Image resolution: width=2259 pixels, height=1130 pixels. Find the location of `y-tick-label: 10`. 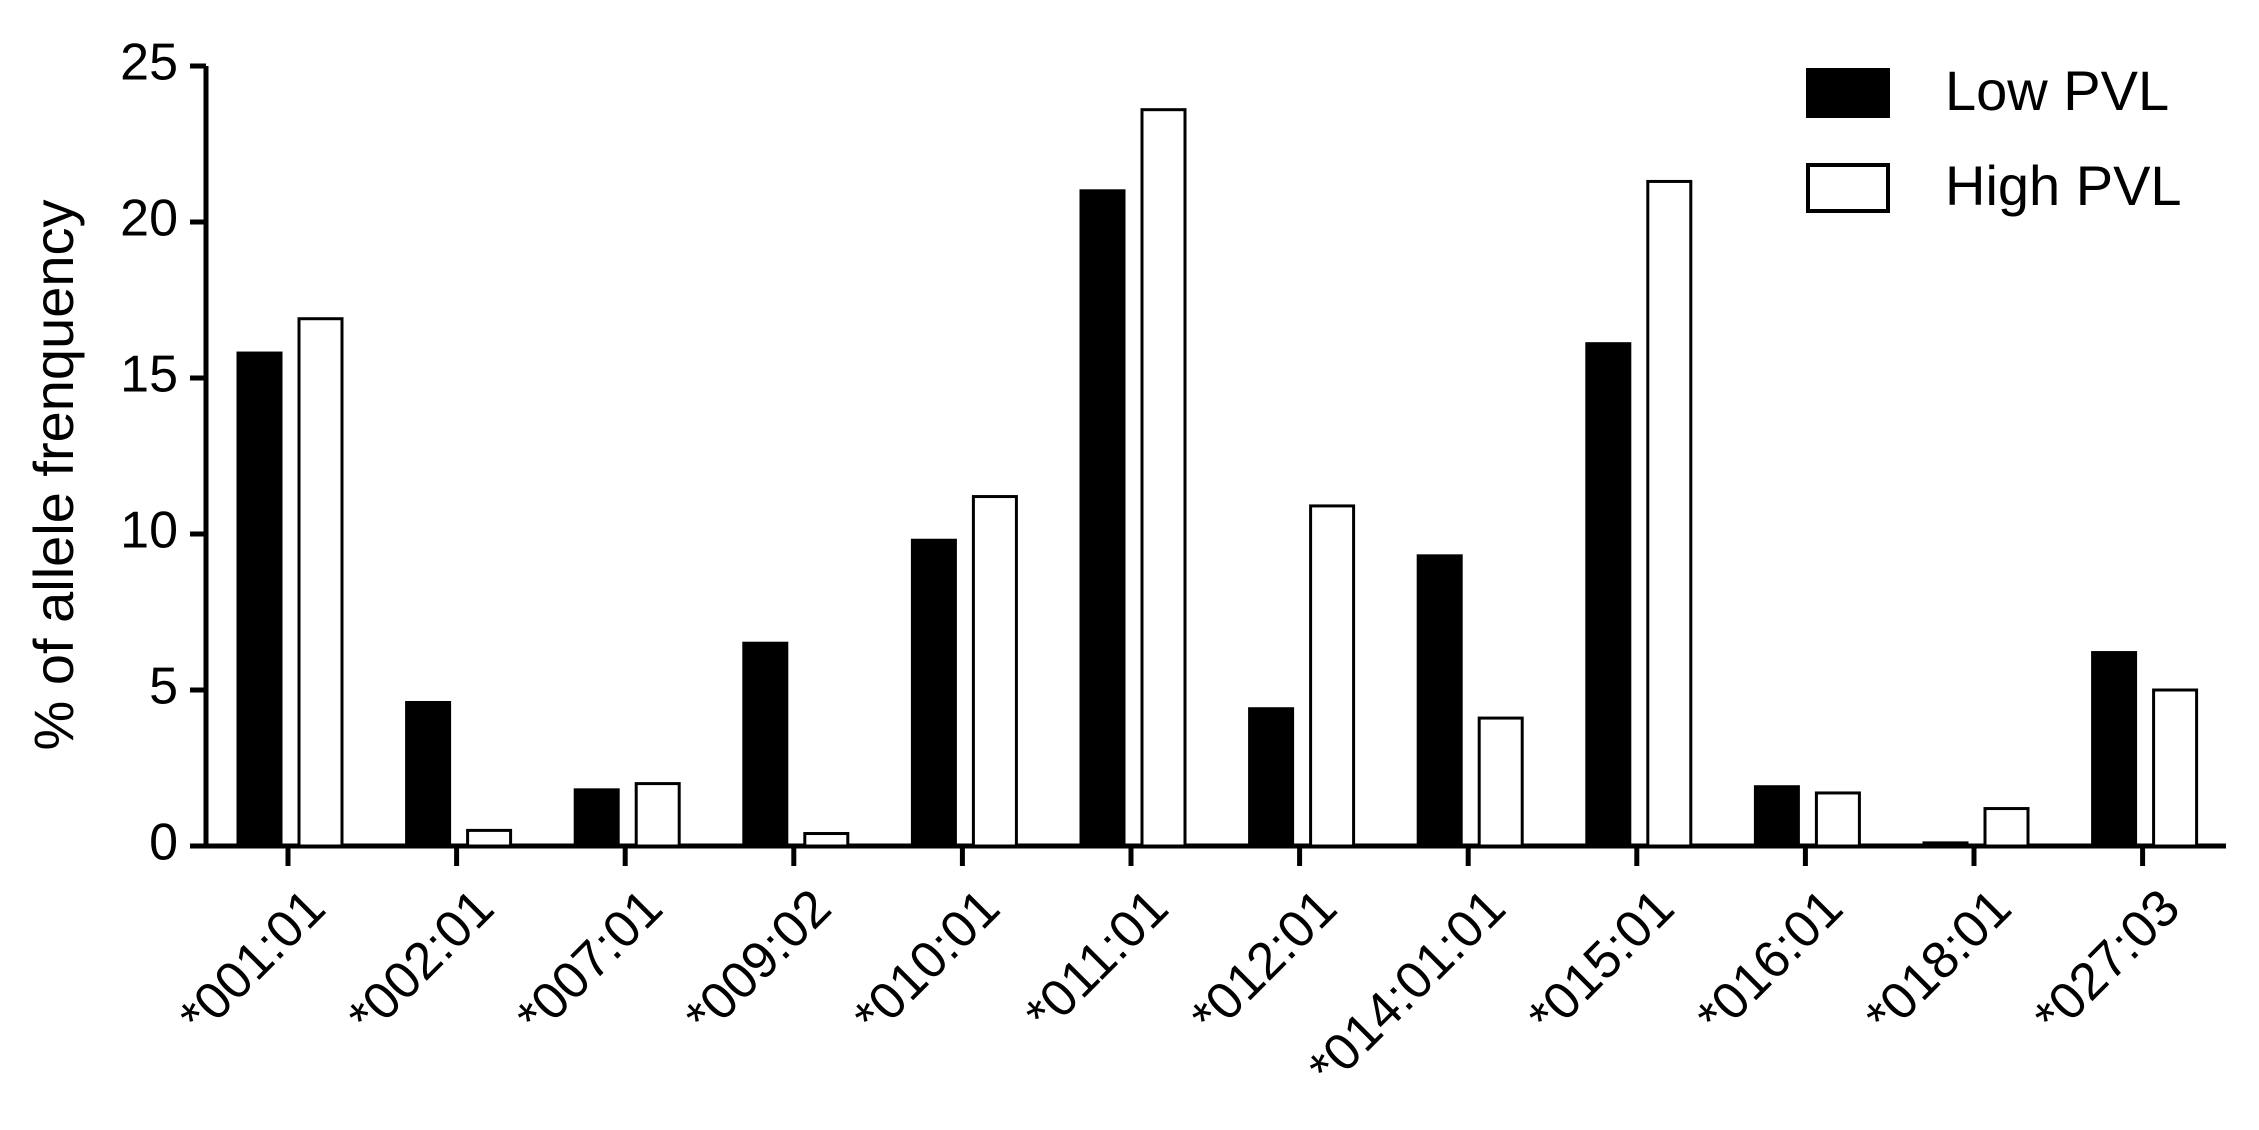

y-tick-label: 10 is located at coordinates (149, 531).